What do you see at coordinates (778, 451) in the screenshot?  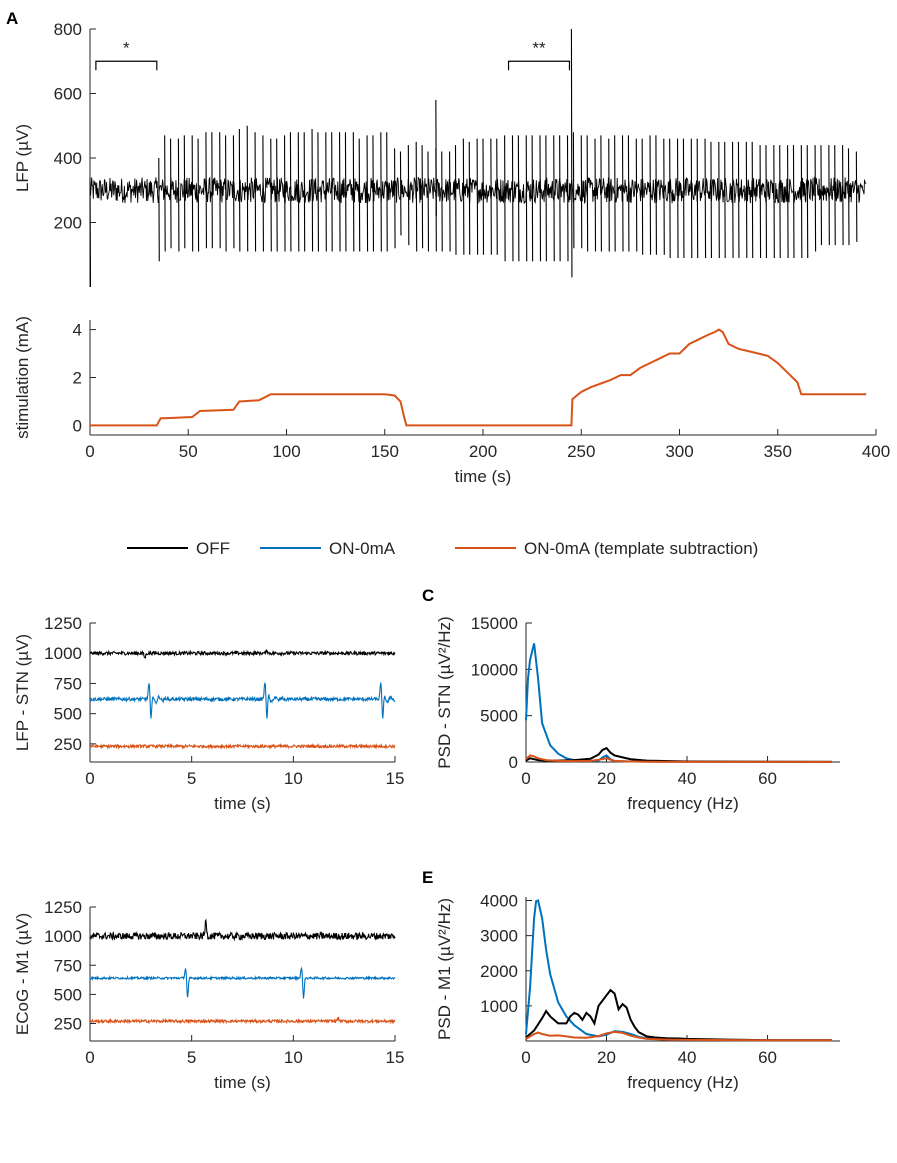 I see `x-tick-label: 350` at bounding box center [778, 451].